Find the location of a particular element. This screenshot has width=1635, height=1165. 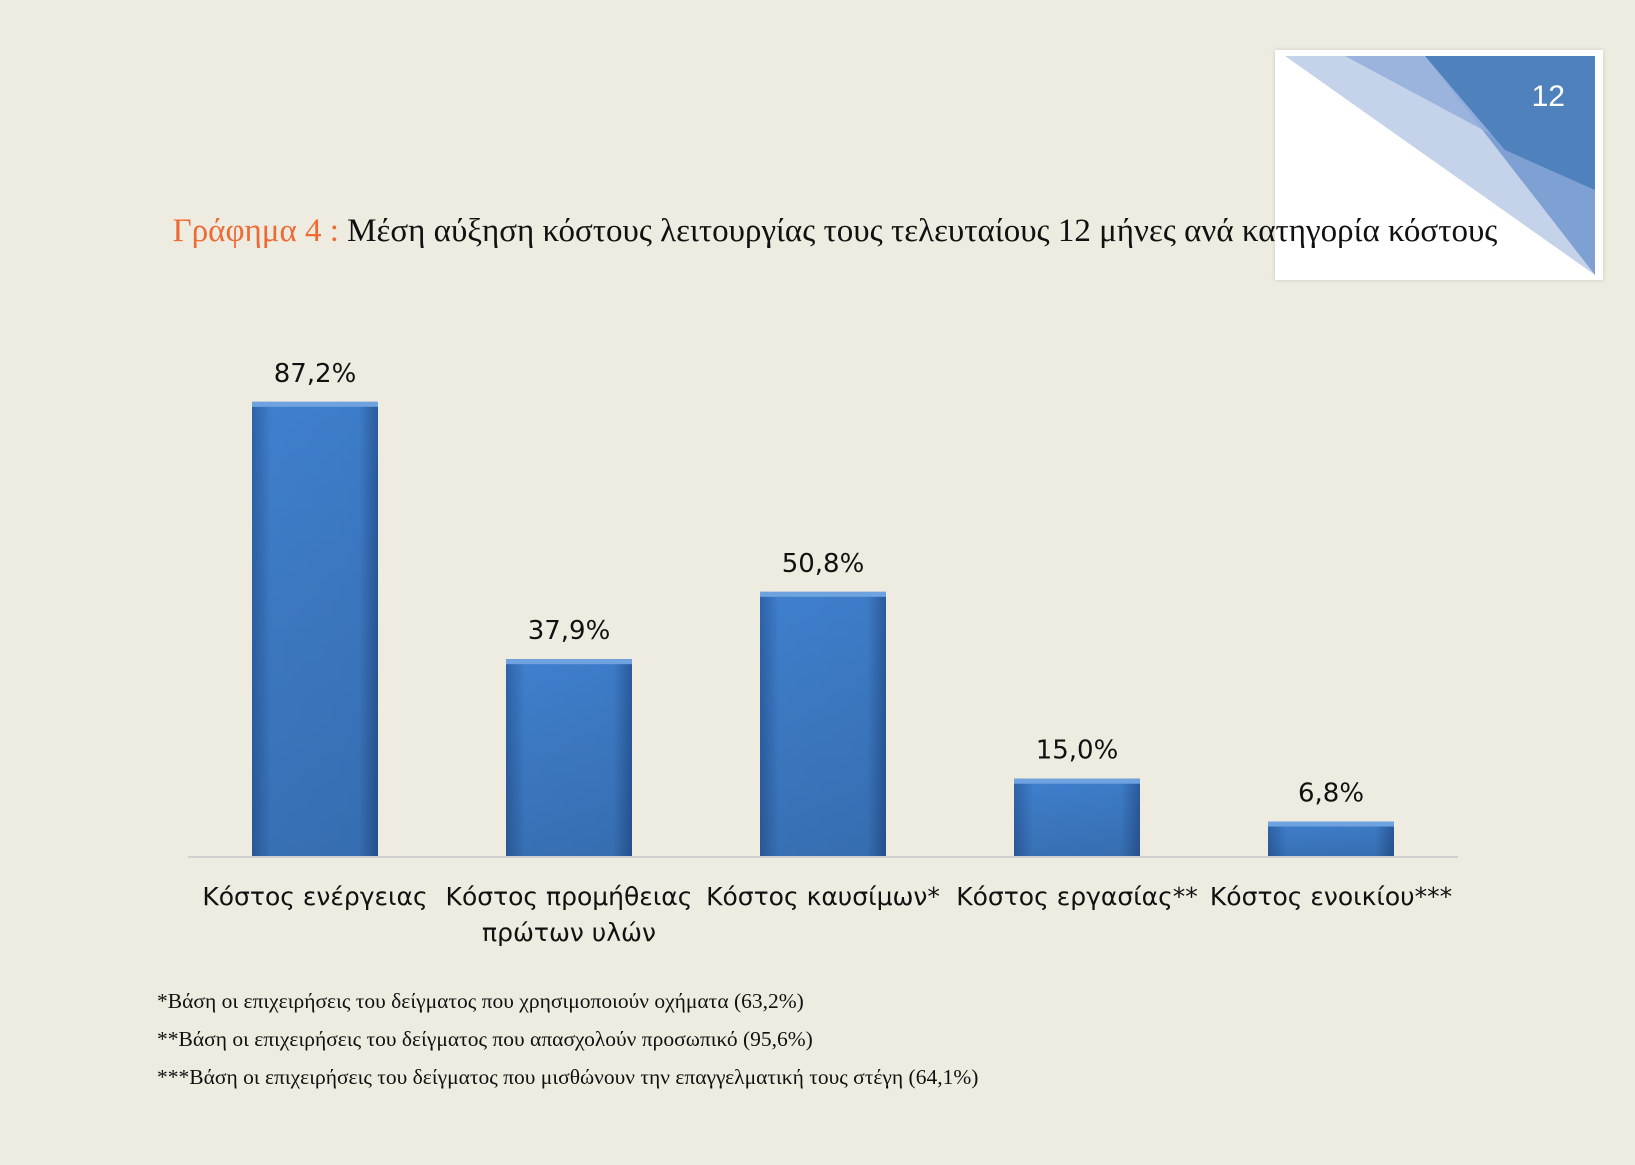

category-label: Κόστος ενέργειας is located at coordinates (314, 896).